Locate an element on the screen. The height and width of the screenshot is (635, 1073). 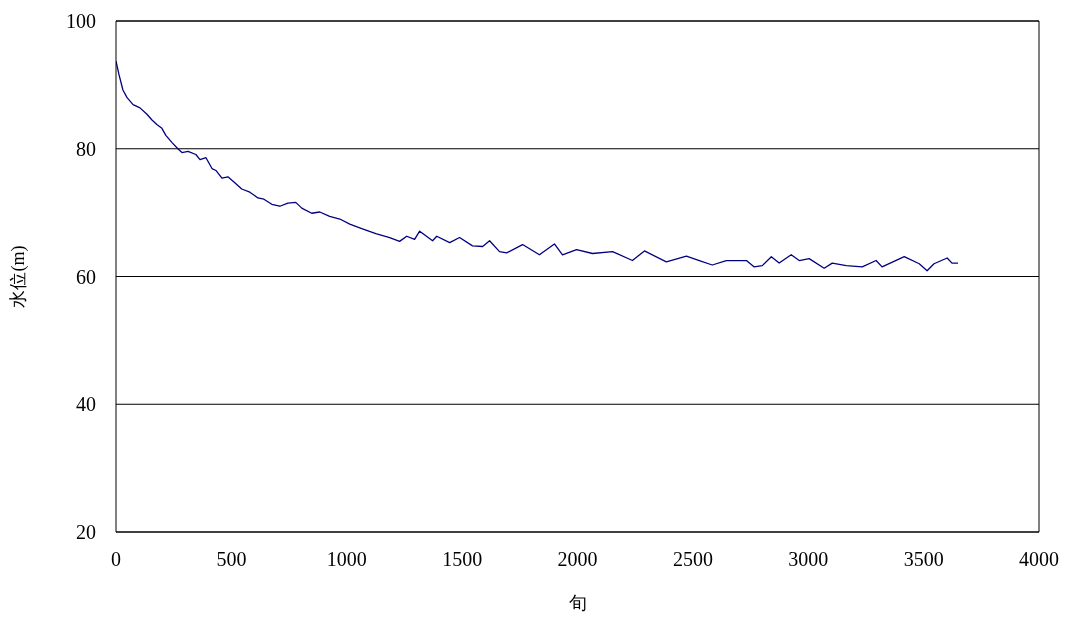
y-tick-label: 20 is located at coordinates (86, 532).